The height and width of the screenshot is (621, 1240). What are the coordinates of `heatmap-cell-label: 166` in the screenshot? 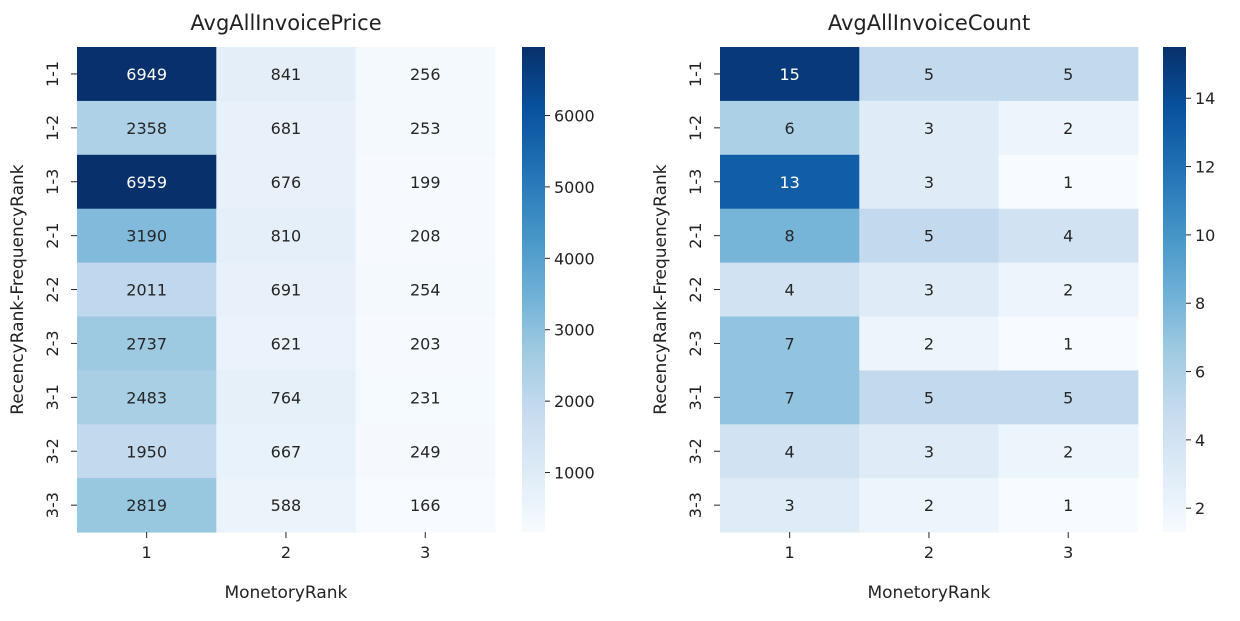 It's located at (425, 505).